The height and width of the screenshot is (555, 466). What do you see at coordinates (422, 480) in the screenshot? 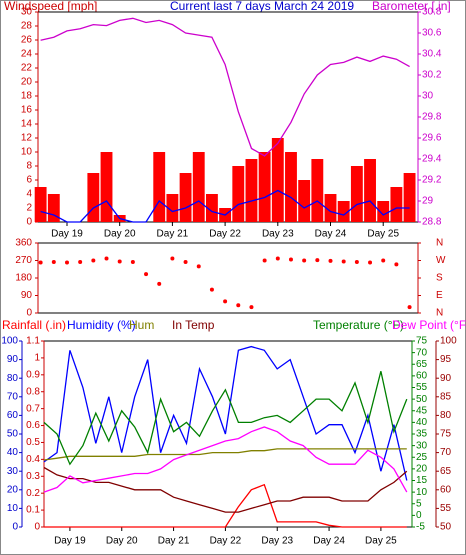
I see `y-tick-label: 15` at bounding box center [422, 480].